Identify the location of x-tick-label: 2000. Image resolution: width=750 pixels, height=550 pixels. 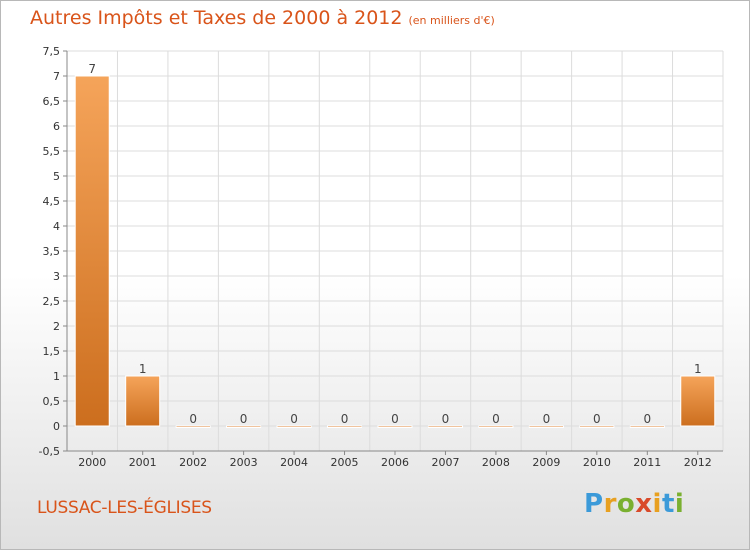
(92, 462).